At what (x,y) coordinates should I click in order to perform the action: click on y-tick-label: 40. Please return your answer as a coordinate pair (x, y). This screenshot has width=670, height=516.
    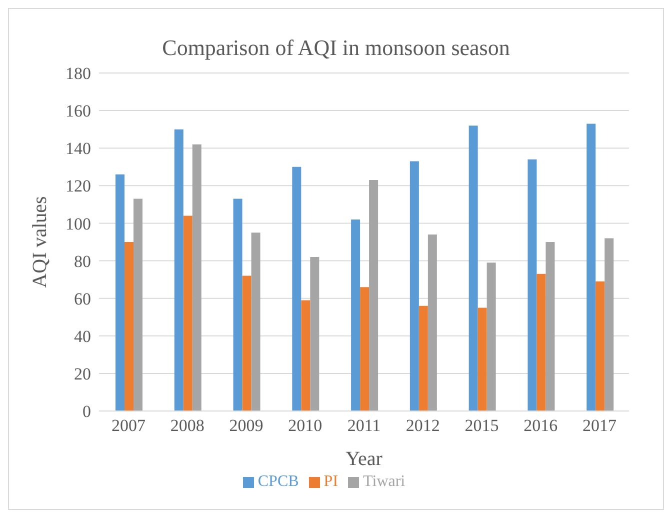
    Looking at the image, I should click on (82, 336).